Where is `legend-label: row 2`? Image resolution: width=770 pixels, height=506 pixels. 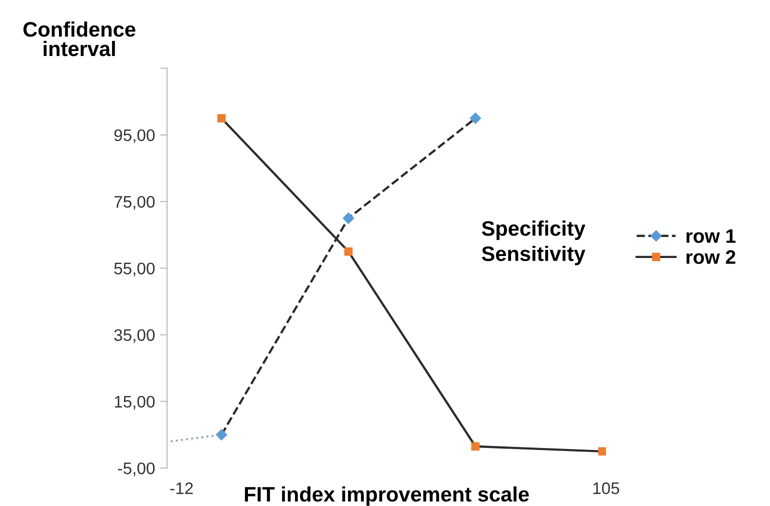 legend-label: row 2 is located at coordinates (711, 257).